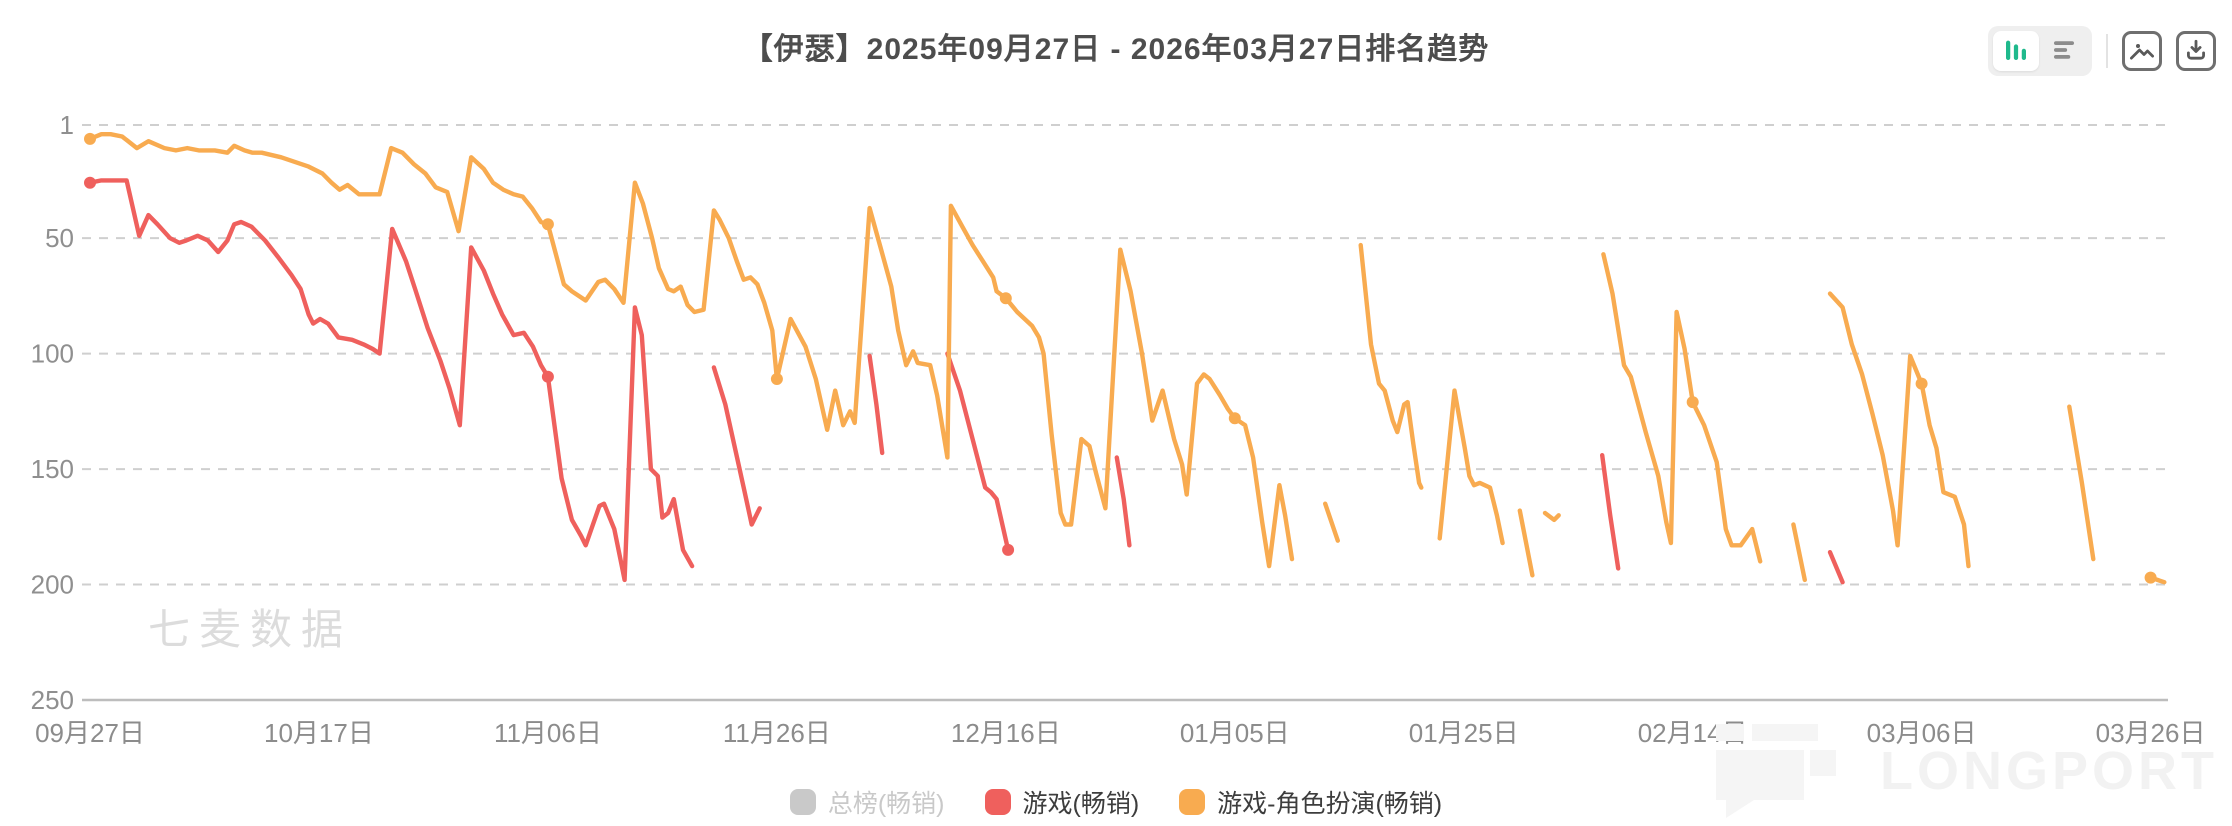 The width and height of the screenshot is (2232, 826). I want to click on series-line-rpg_bestseller-seg2, so click(1391, 366).